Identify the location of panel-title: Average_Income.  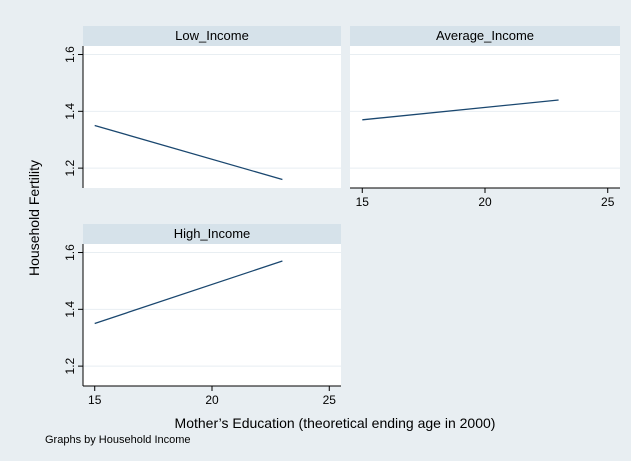
(485, 35).